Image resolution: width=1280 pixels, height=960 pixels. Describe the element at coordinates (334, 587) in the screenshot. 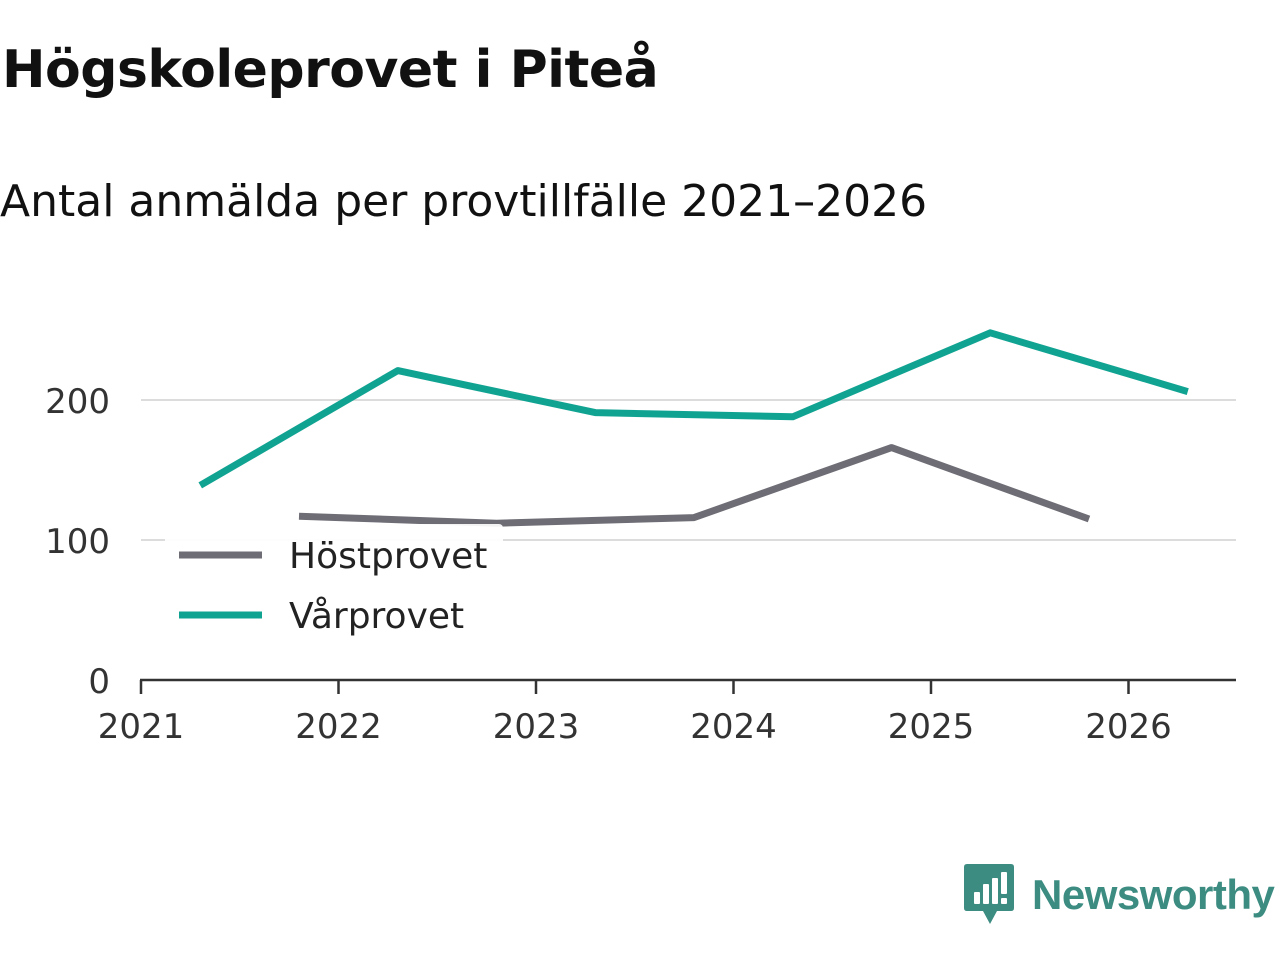

I see `legend: Höstprovet Vårprovet` at that location.